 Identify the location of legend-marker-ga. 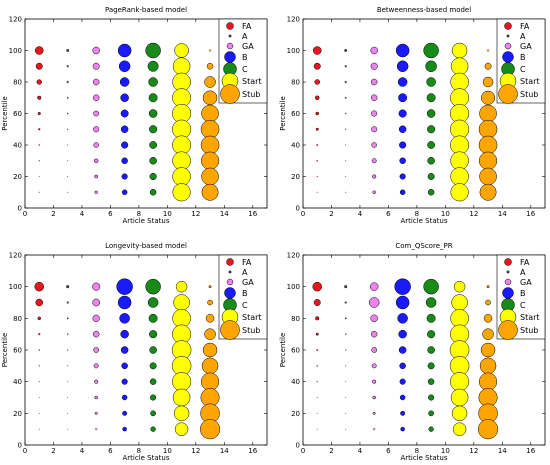
(230, 282).